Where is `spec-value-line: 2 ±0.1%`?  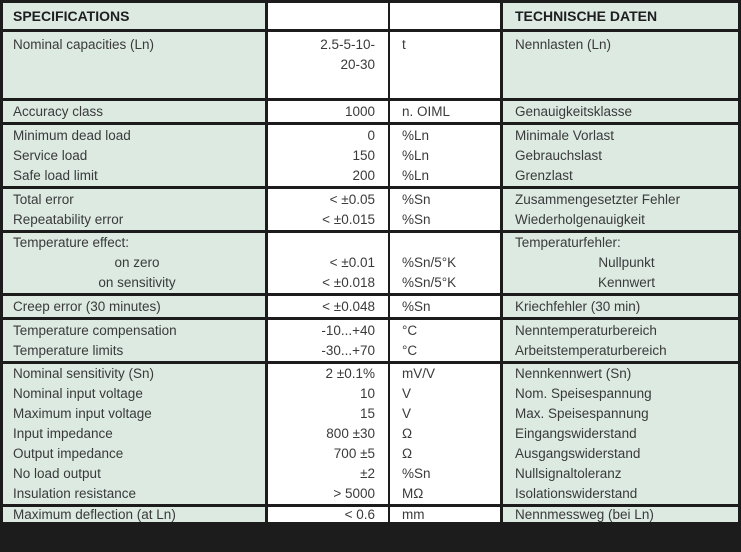 spec-value-line: 2 ±0.1% is located at coordinates (350, 373).